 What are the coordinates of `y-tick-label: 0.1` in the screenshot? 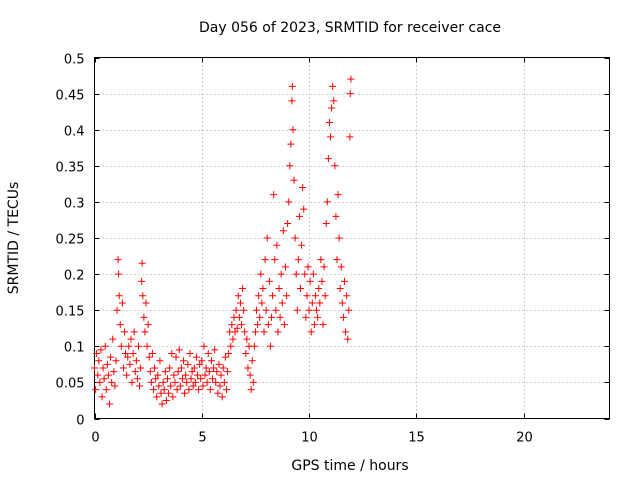 It's located at (74, 348).